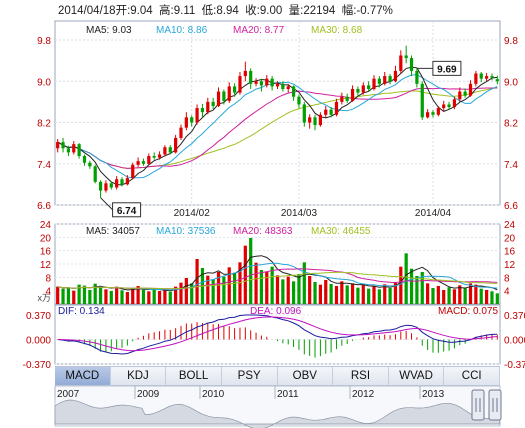 The image size is (525, 428). What do you see at coordinates (83, 376) in the screenshot?
I see `tab-macd: MACD` at bounding box center [83, 376].